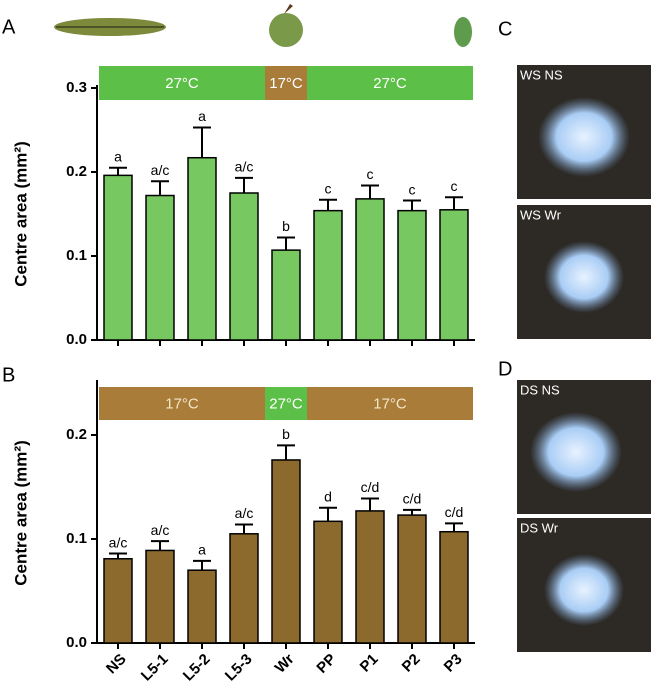 The width and height of the screenshot is (653, 700). What do you see at coordinates (110, 27) in the screenshot?
I see `larva-icon` at bounding box center [110, 27].